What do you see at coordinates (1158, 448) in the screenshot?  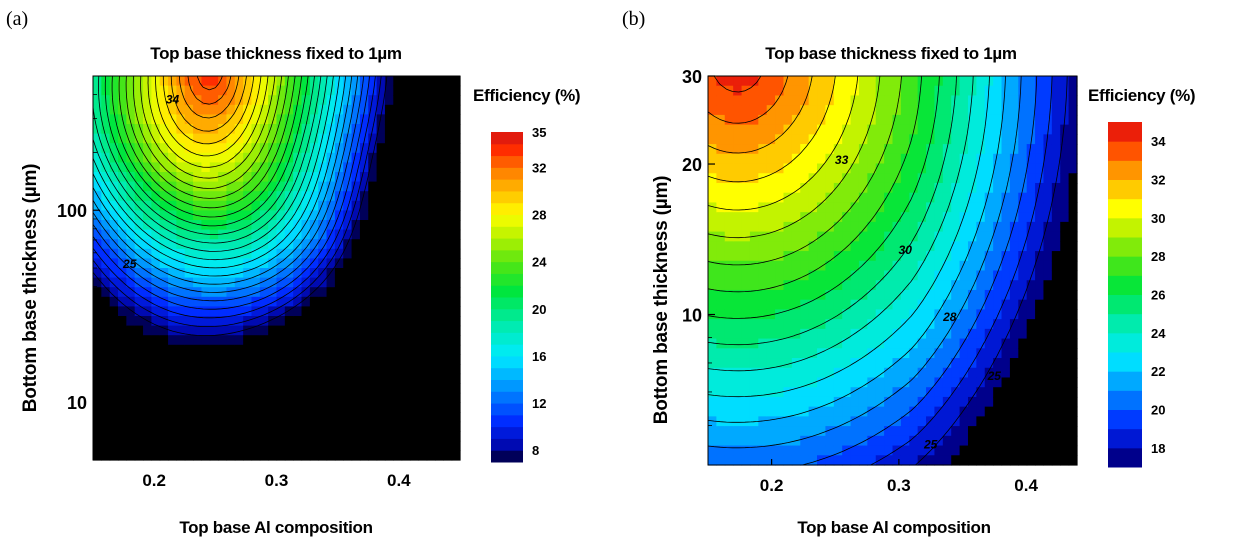 I see `colorbar-tick-label: 18` at bounding box center [1158, 448].